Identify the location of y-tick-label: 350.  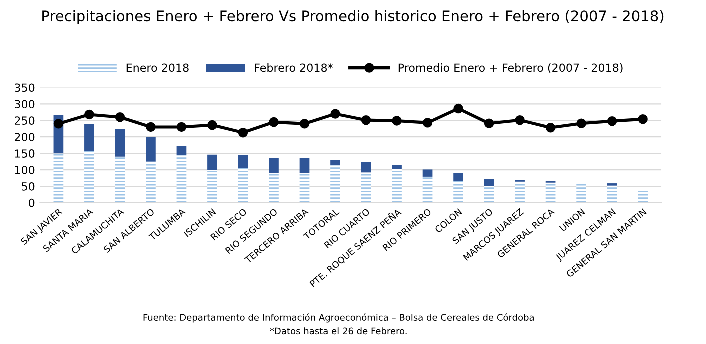
(25, 88).